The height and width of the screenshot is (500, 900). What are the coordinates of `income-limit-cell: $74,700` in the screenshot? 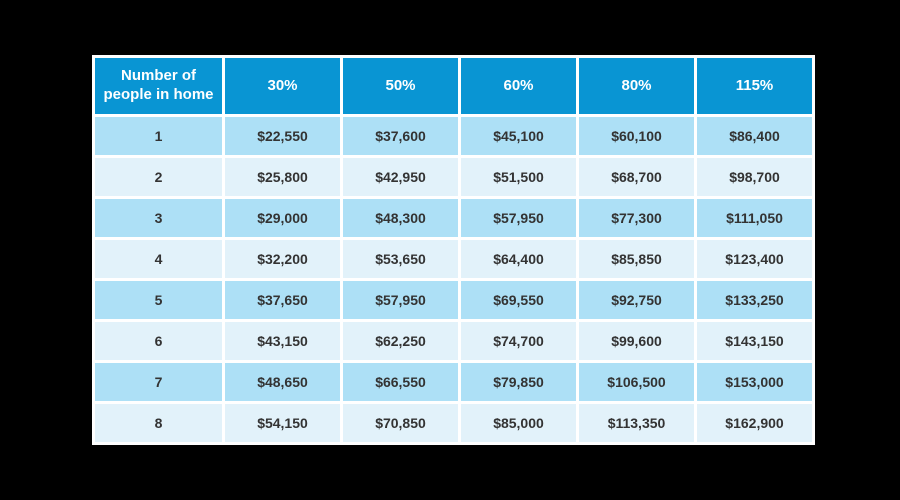 It's located at (518, 341).